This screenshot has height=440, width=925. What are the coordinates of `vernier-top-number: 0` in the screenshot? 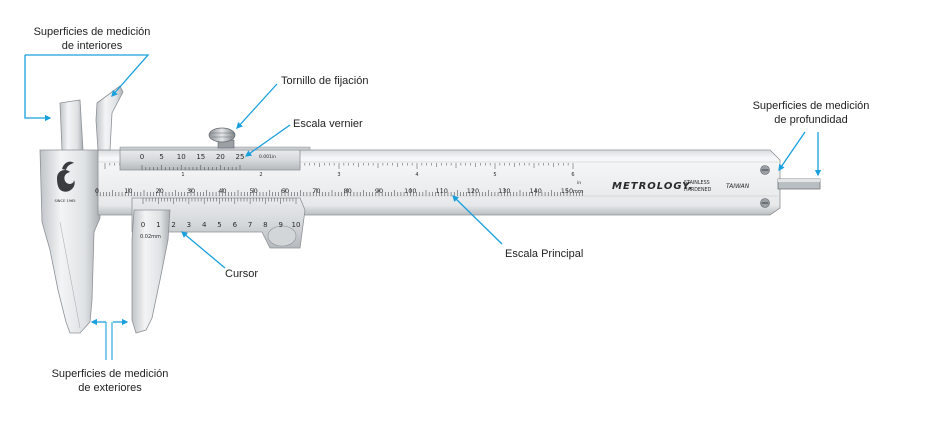 It's located at (142, 157).